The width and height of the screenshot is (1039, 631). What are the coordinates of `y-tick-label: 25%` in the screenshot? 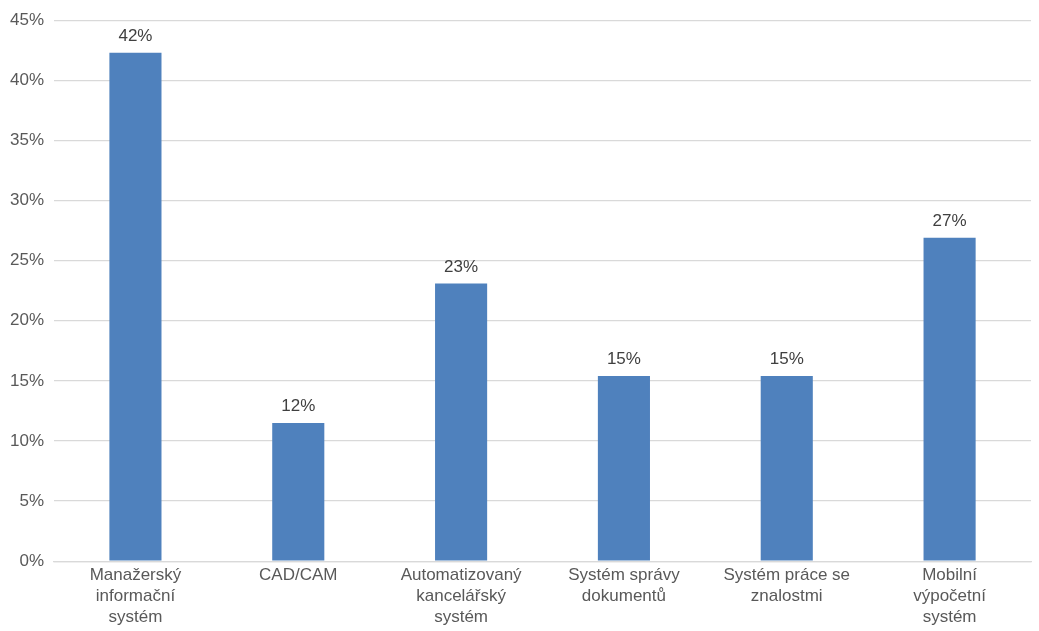 It's located at (27, 260).